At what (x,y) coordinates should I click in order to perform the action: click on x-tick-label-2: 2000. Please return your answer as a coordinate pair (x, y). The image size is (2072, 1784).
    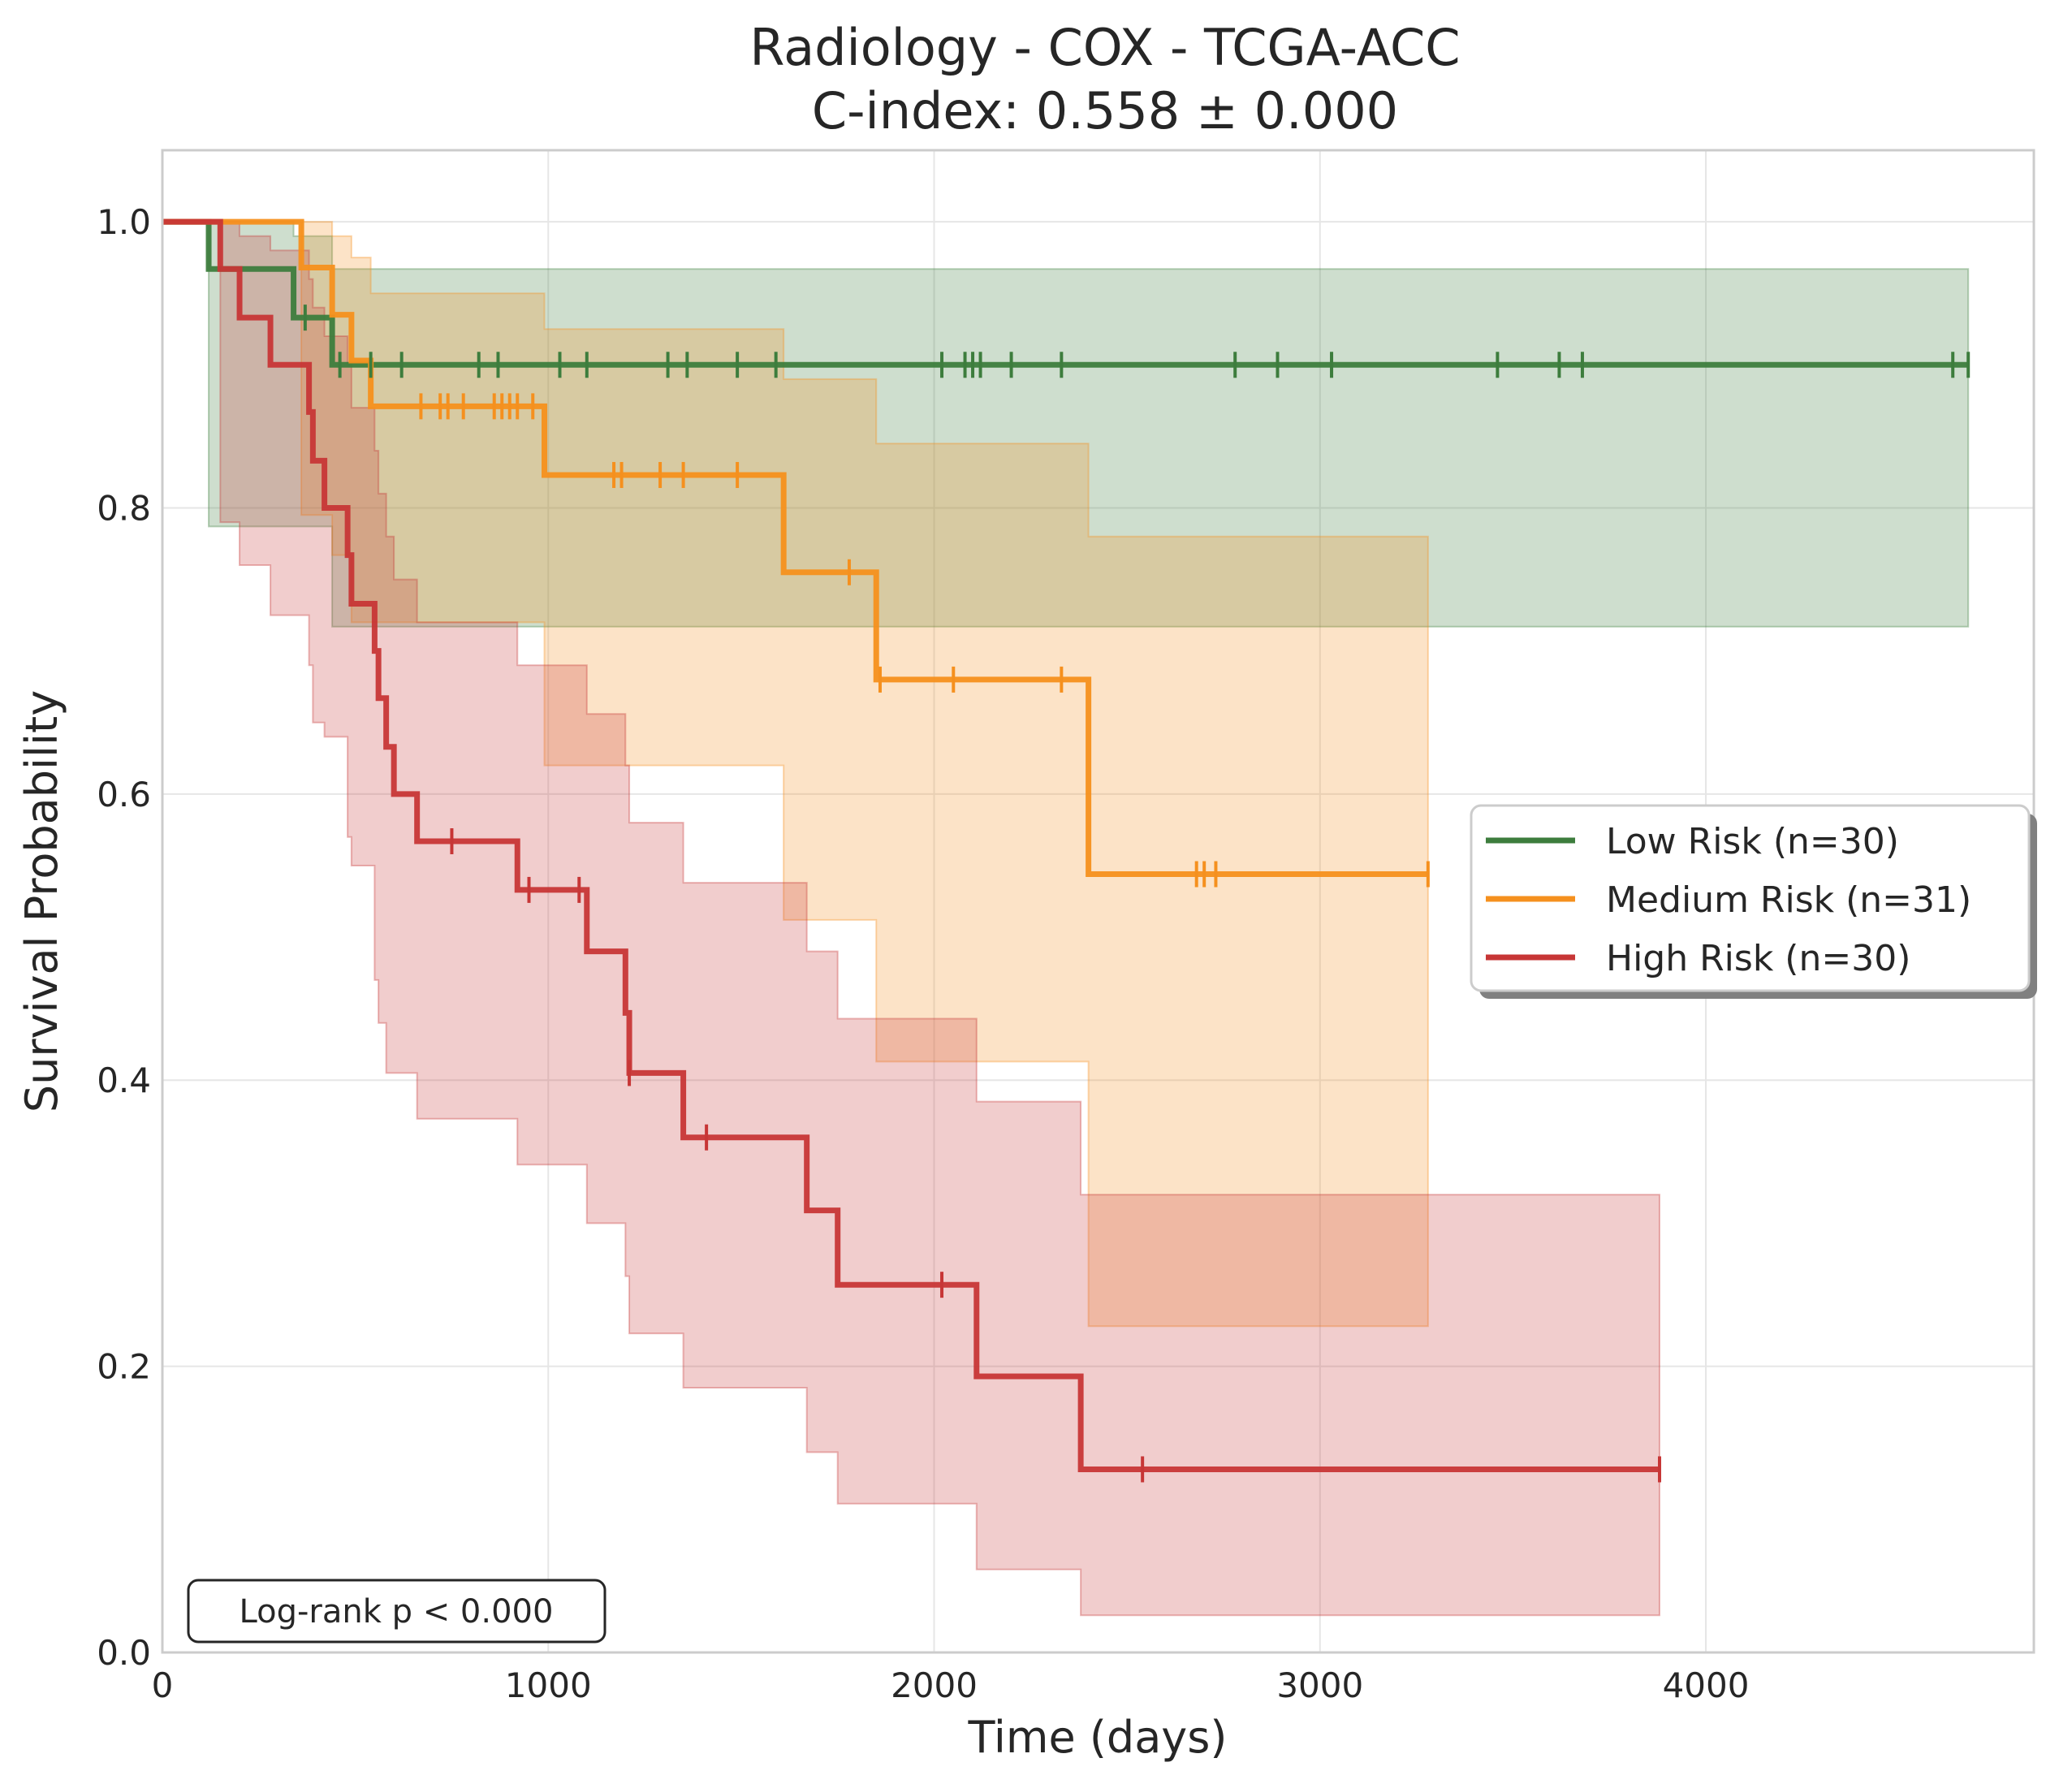
    Looking at the image, I should click on (934, 1685).